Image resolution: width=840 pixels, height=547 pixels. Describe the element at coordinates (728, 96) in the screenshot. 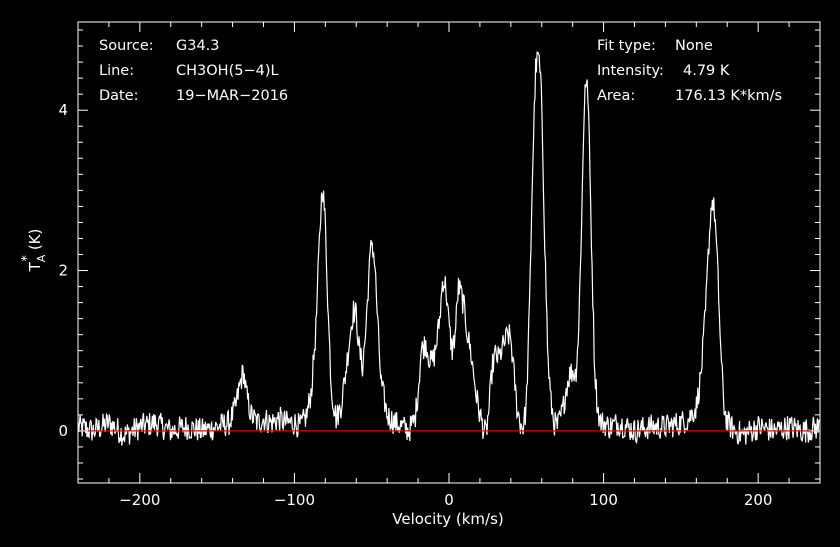

I see `info-area-value: 176.13 K*km/s` at that location.